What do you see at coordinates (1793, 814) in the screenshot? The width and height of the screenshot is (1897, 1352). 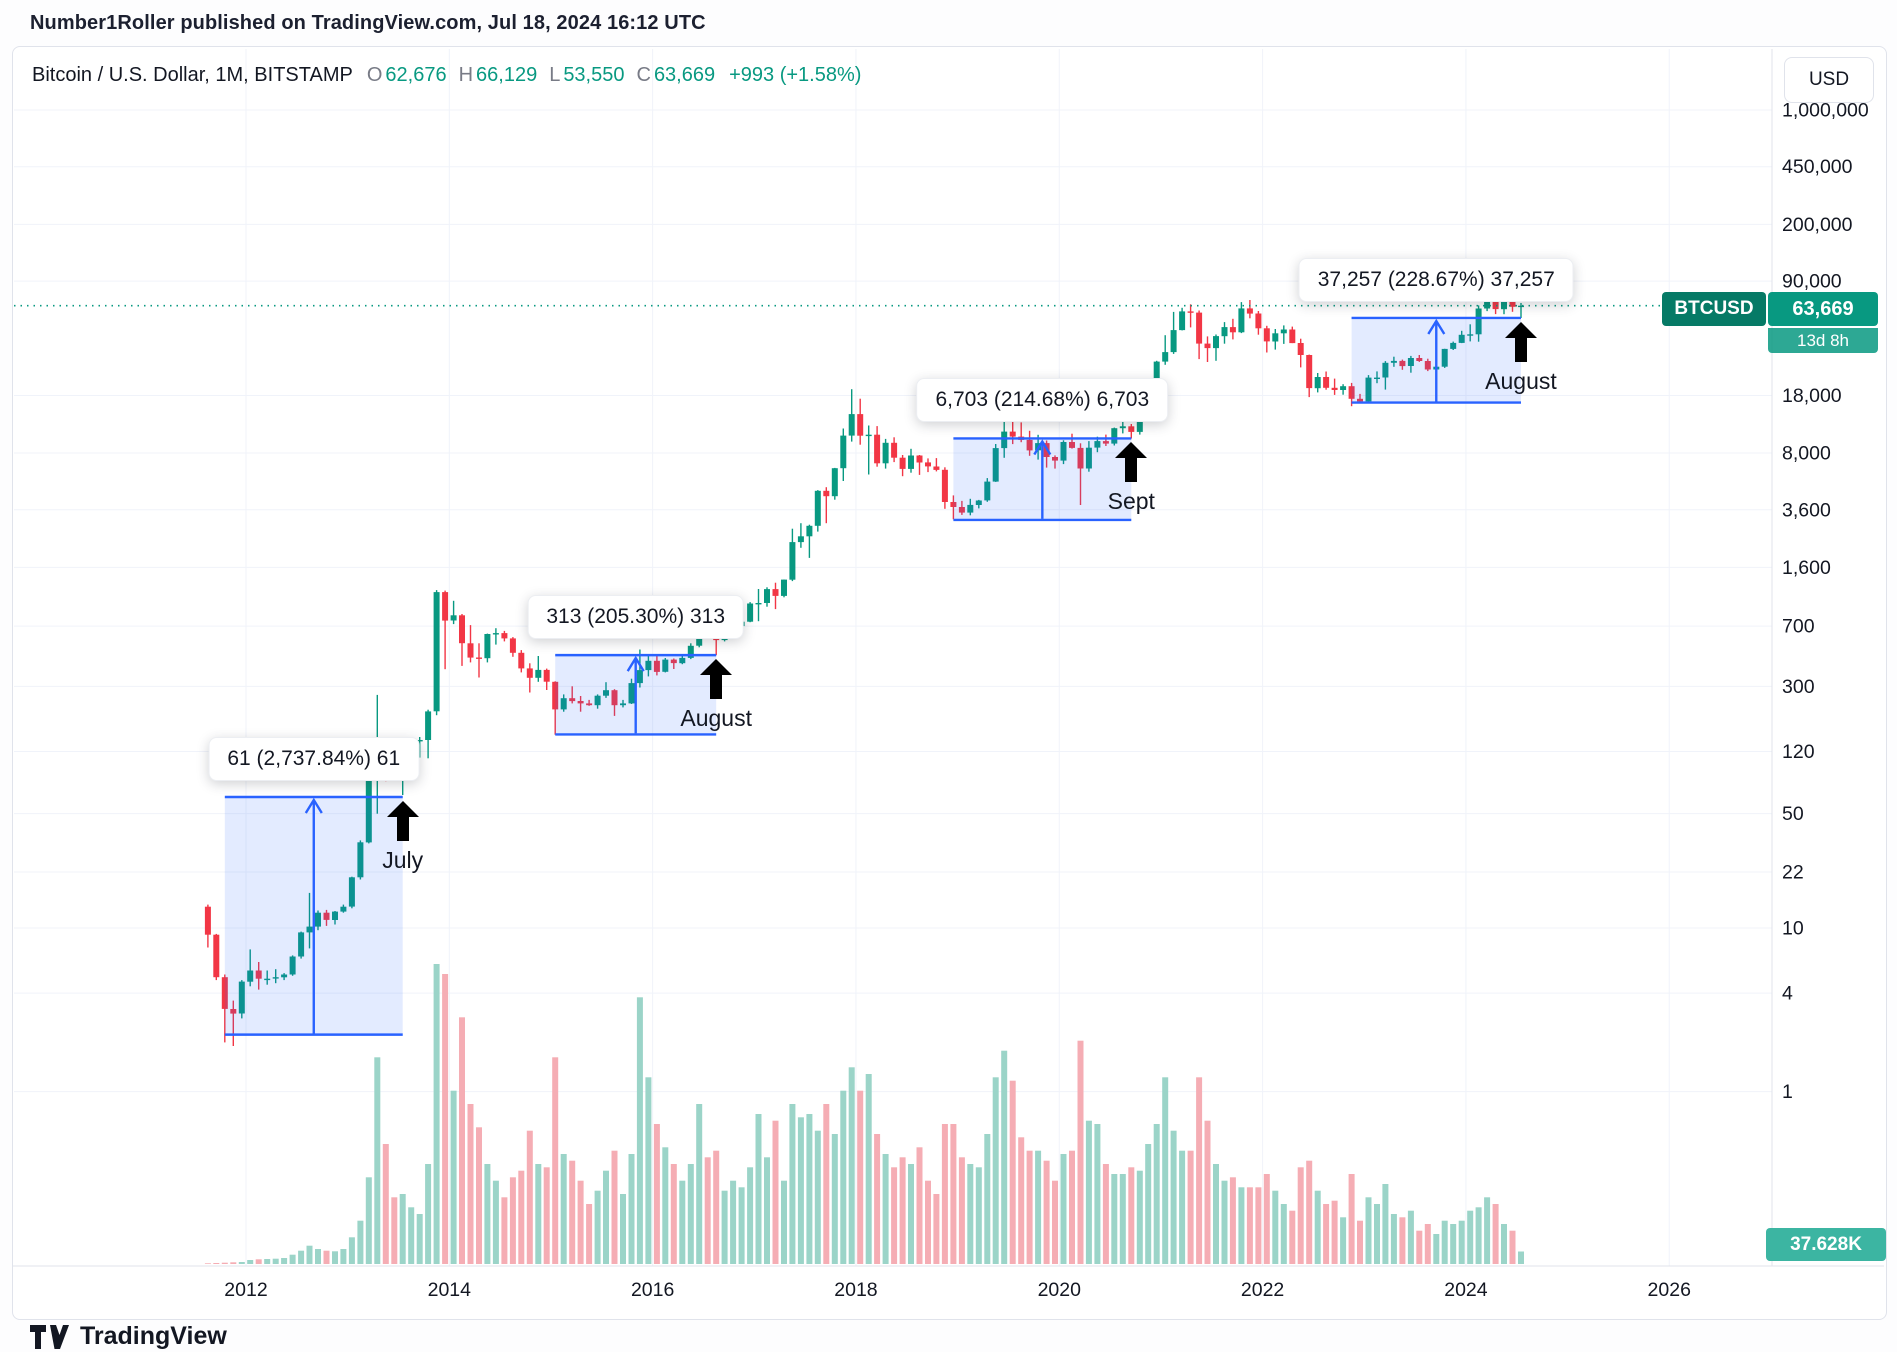 I see `svg-text: 50` at bounding box center [1793, 814].